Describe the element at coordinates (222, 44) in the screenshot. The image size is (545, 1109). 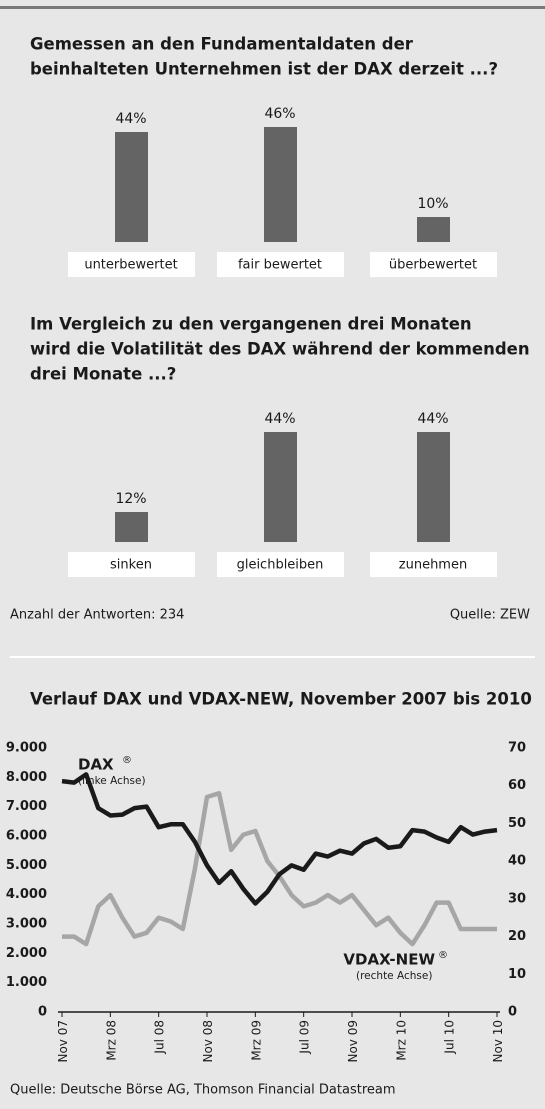
I see `chart-title: Gemessen an den Fundamentaldaten der` at that location.